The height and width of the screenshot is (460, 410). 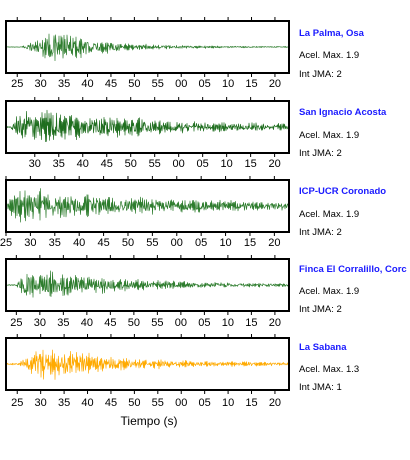 What do you see at coordinates (343, 191) in the screenshot?
I see `station-name: ICP-UCR Coronado` at bounding box center [343, 191].